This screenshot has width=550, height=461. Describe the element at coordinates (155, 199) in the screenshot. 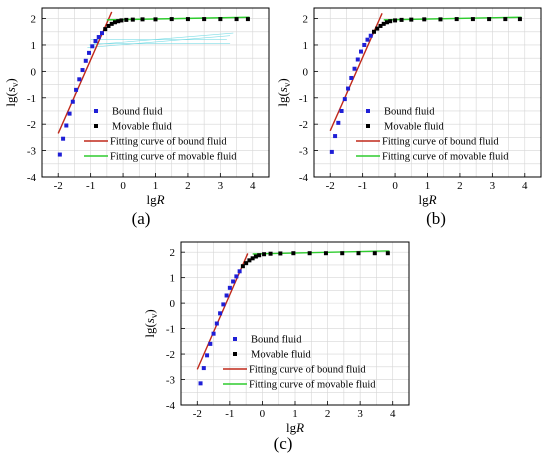

I see `x-axis-label: lgR` at that location.